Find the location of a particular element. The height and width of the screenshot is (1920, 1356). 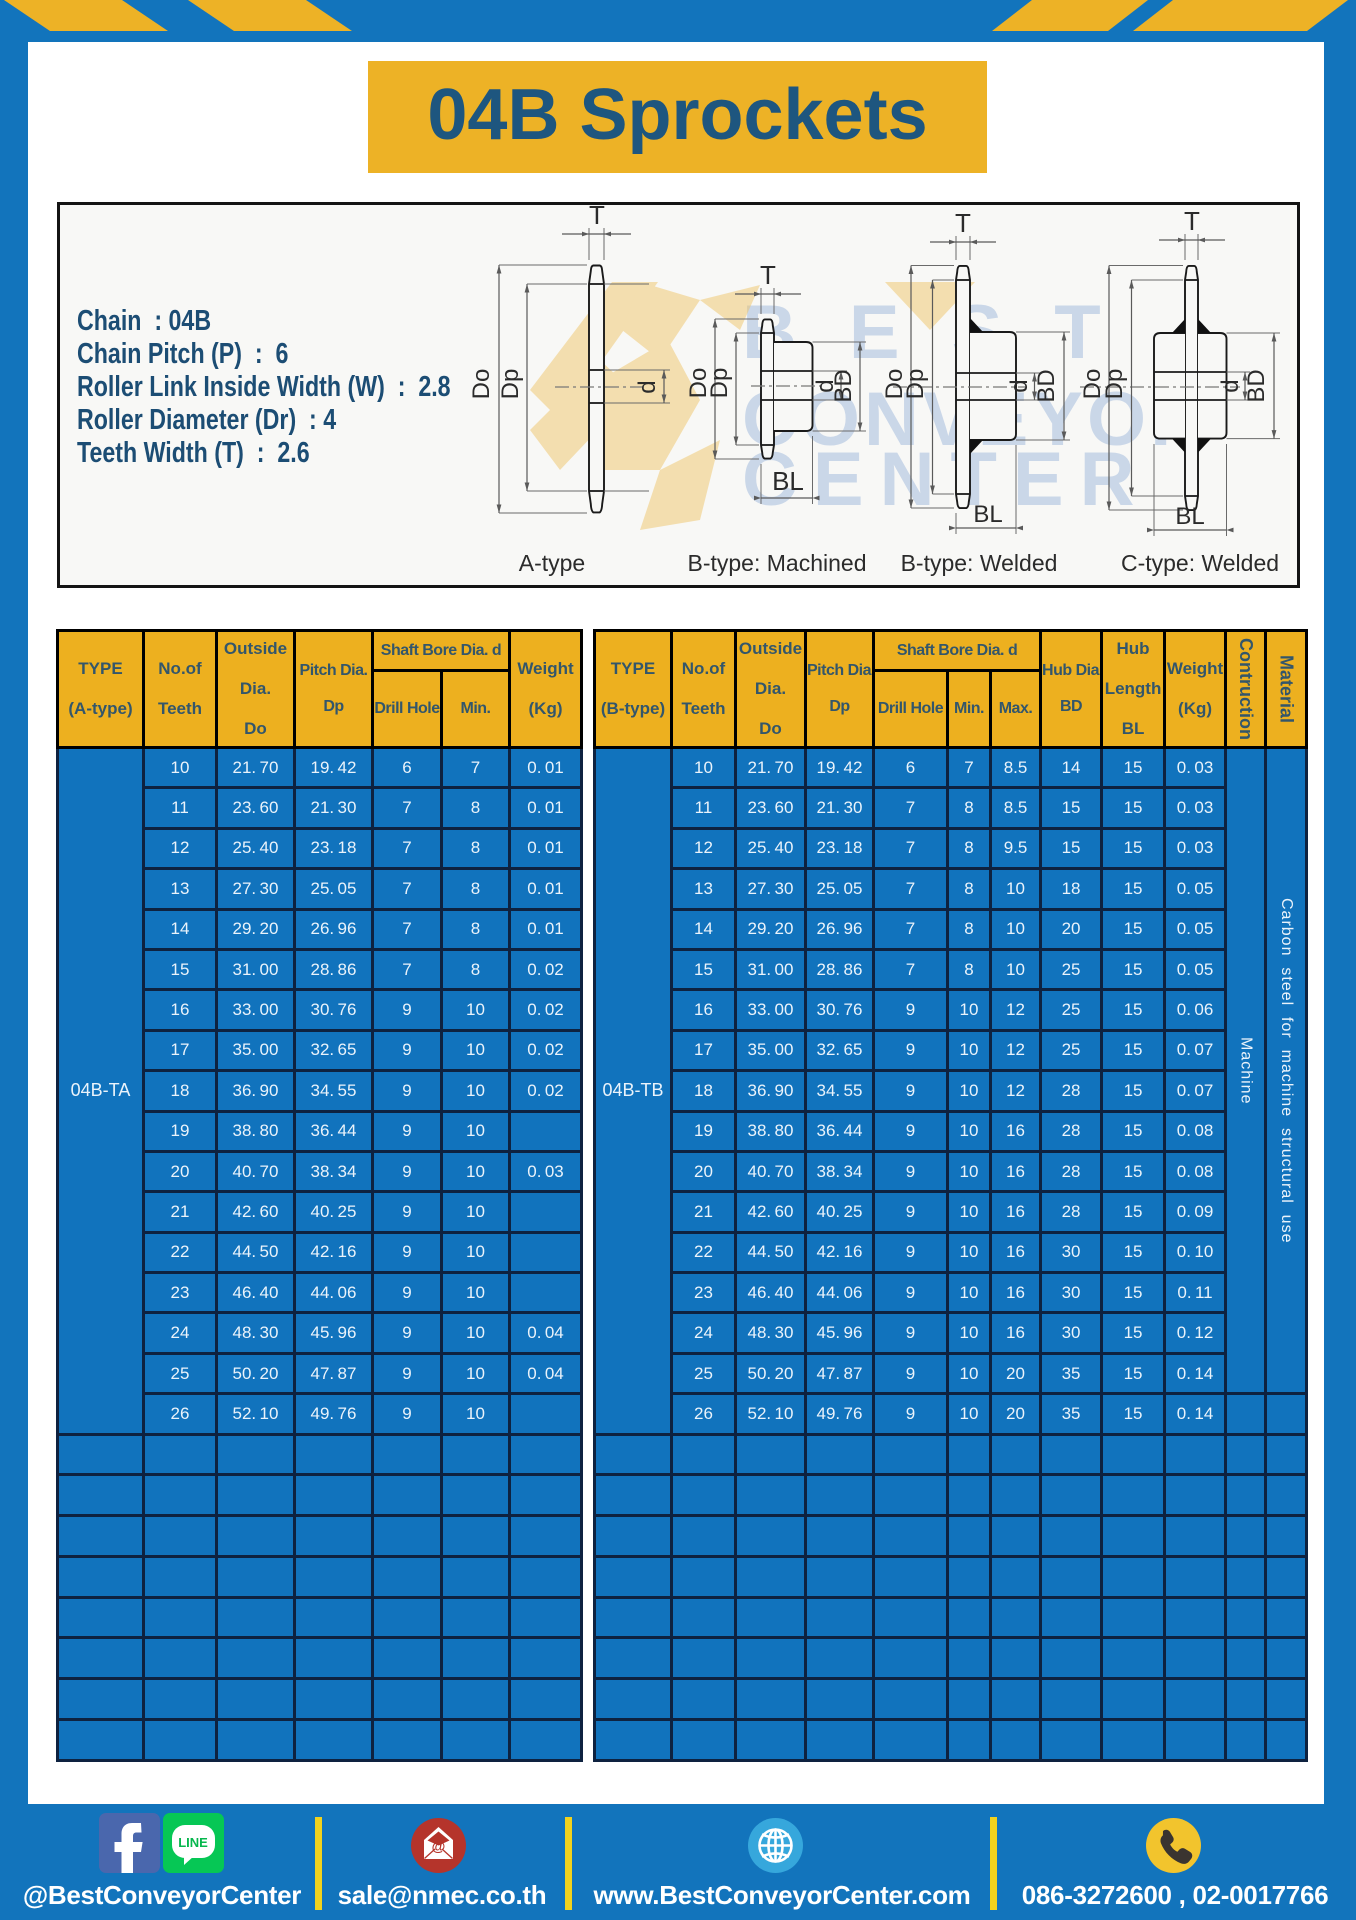

svg-text: C-type: Welded is located at coordinates (1200, 563).